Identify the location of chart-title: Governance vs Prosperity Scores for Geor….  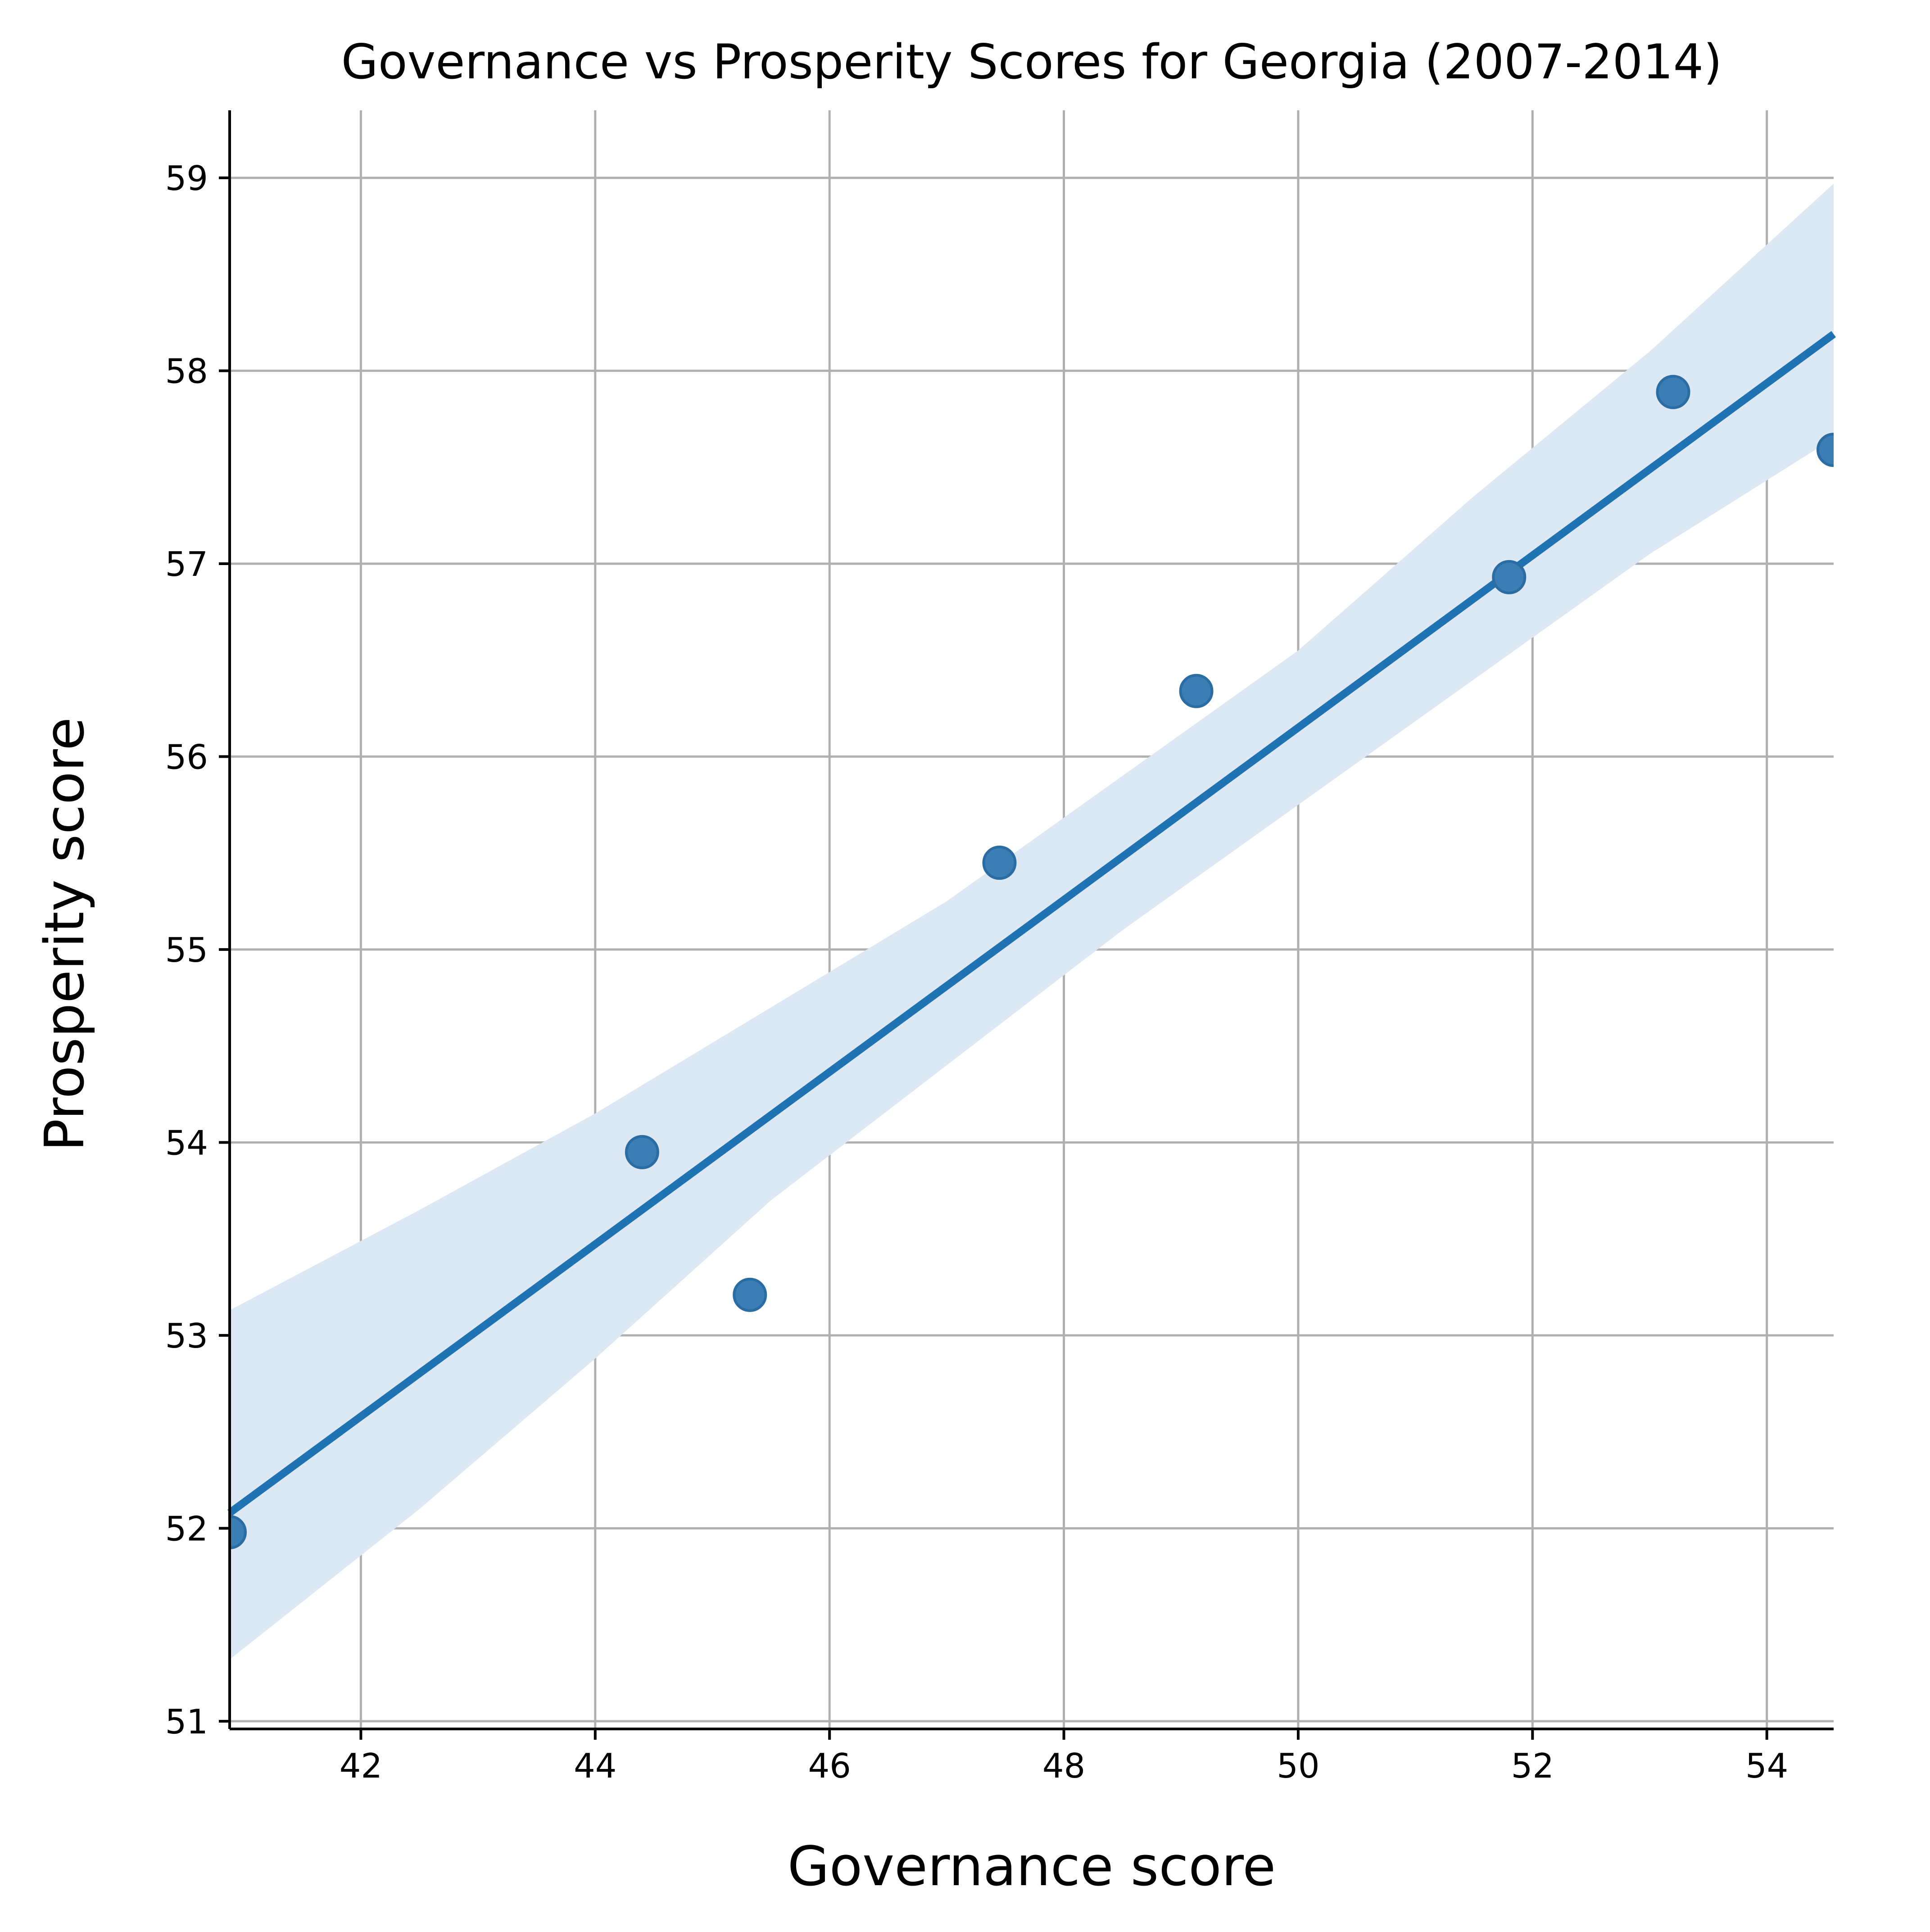
(1031, 62).